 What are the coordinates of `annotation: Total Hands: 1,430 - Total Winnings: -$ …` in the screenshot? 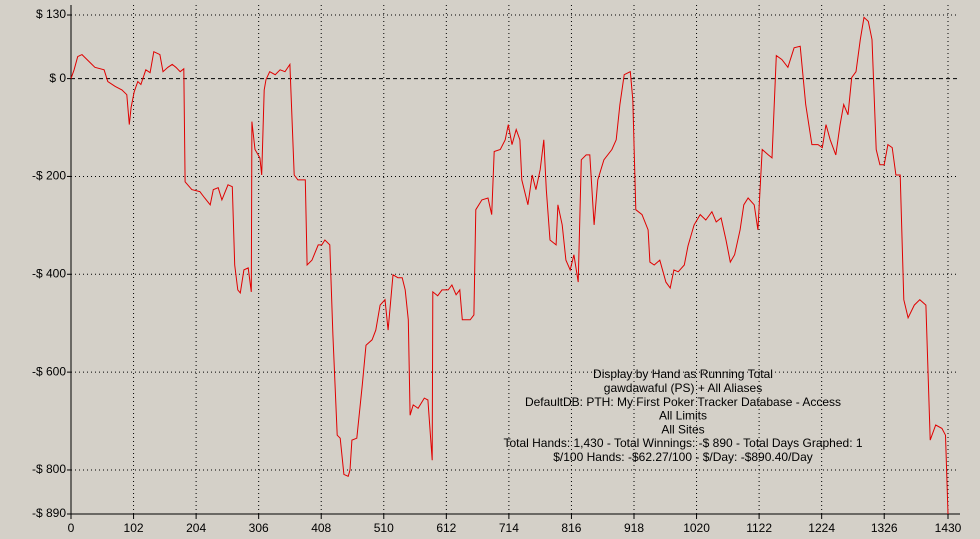 It's located at (682, 443).